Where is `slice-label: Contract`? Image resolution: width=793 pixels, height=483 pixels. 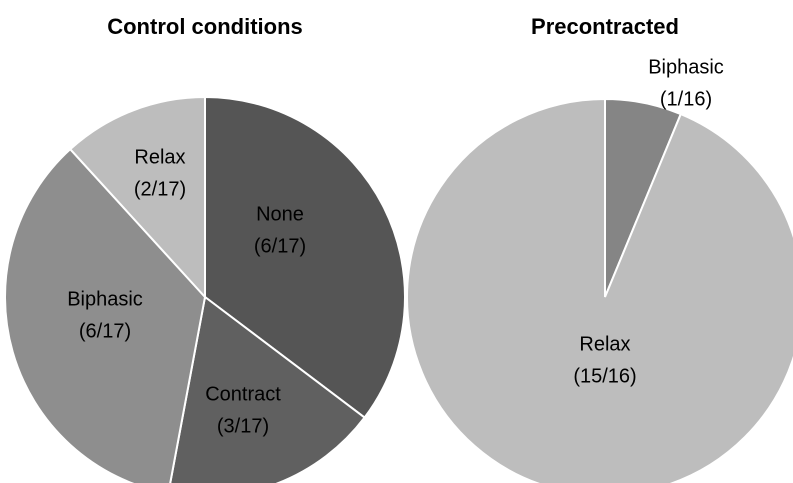 slice-label: Contract is located at coordinates (243, 394).